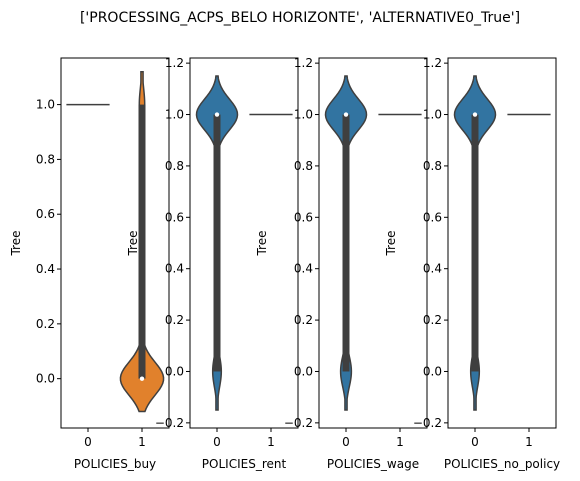 The image size is (580, 481). I want to click on x-axis-label: POLICIES_rent, so click(244, 464).